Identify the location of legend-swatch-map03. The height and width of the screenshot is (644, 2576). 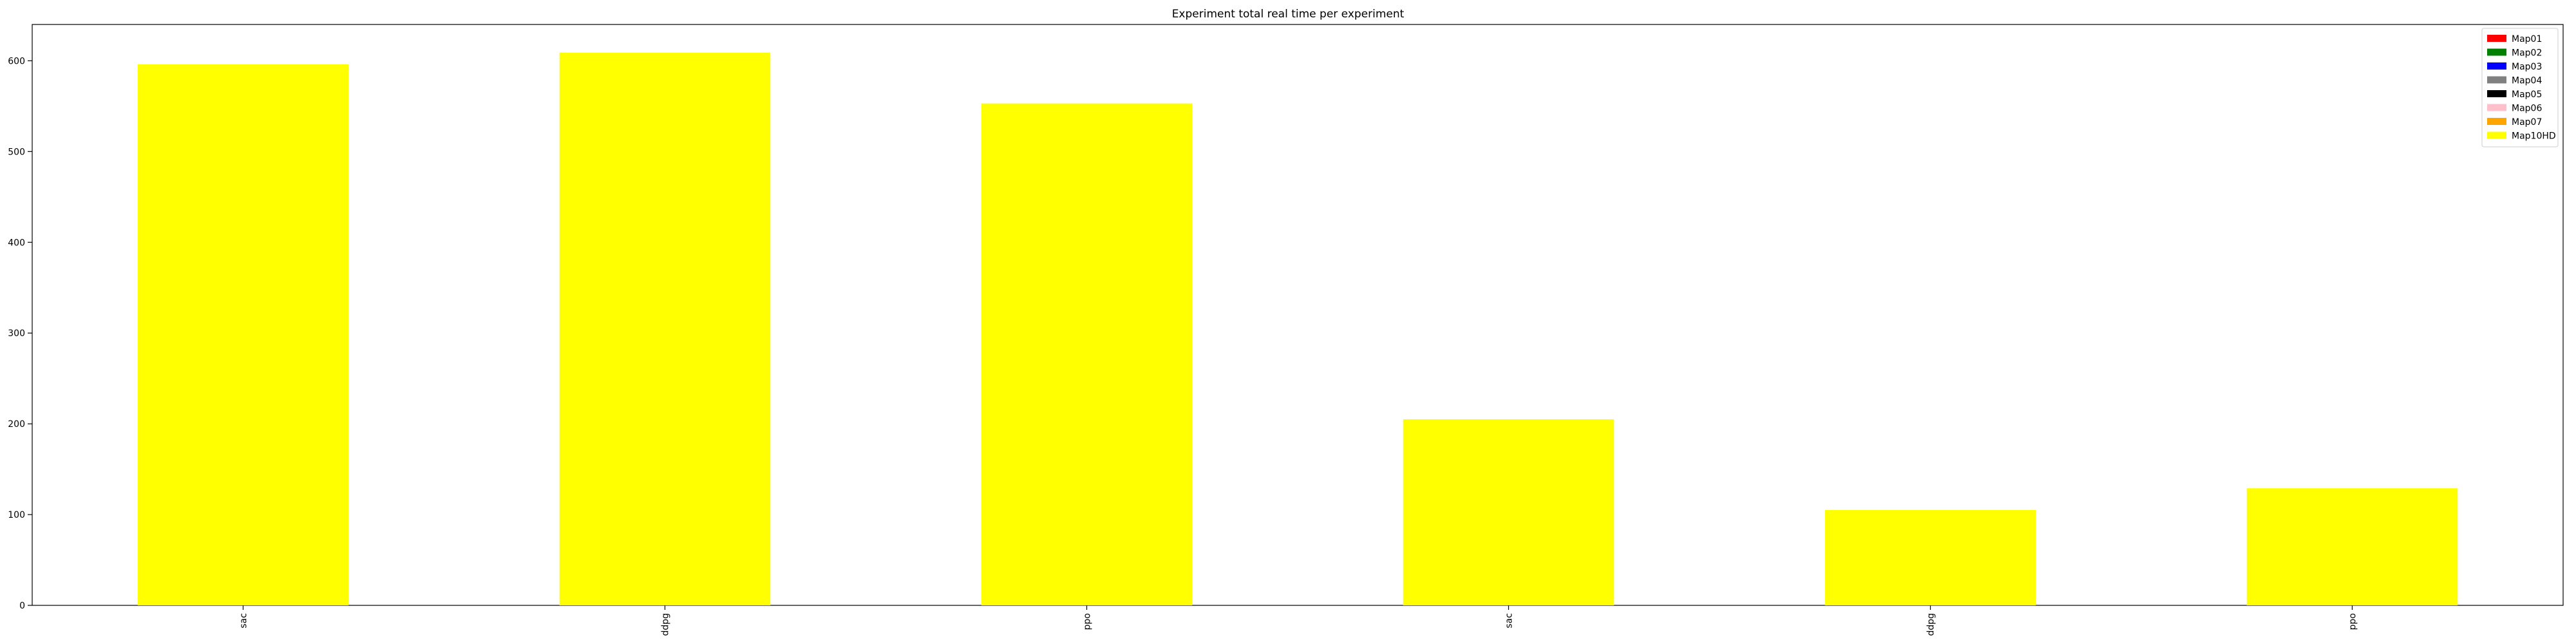
(2496, 66).